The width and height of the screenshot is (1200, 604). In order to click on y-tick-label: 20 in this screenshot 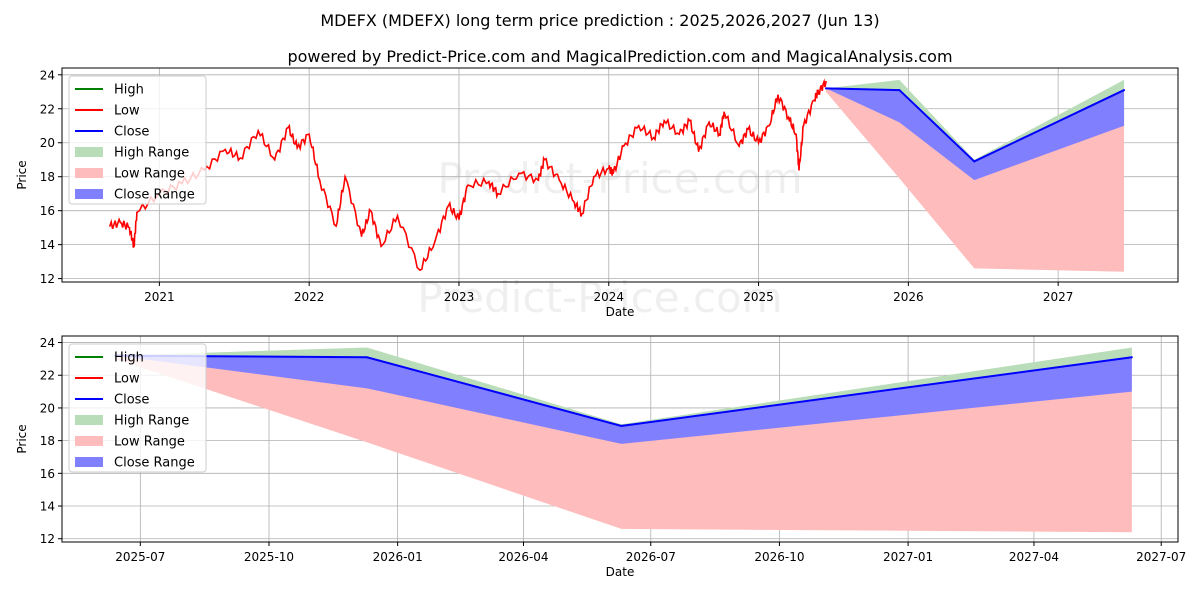, I will do `click(47, 408)`.